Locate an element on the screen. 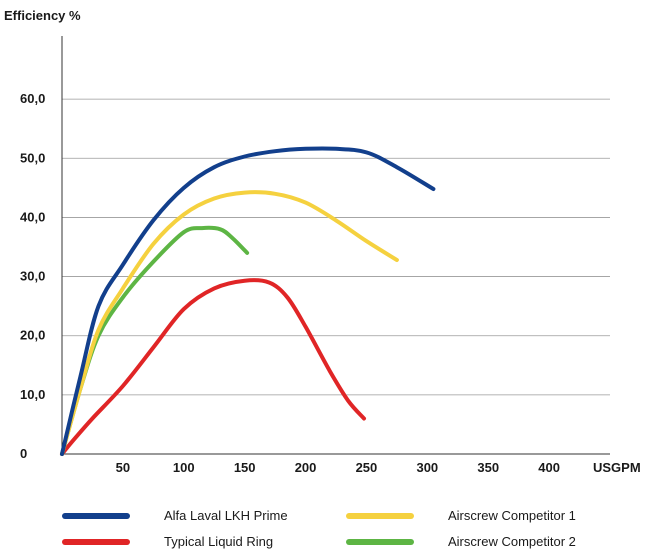 The width and height of the screenshot is (663, 554). legend-item-lkh-prime: Alfa Laval LKH Prime is located at coordinates (175, 515).